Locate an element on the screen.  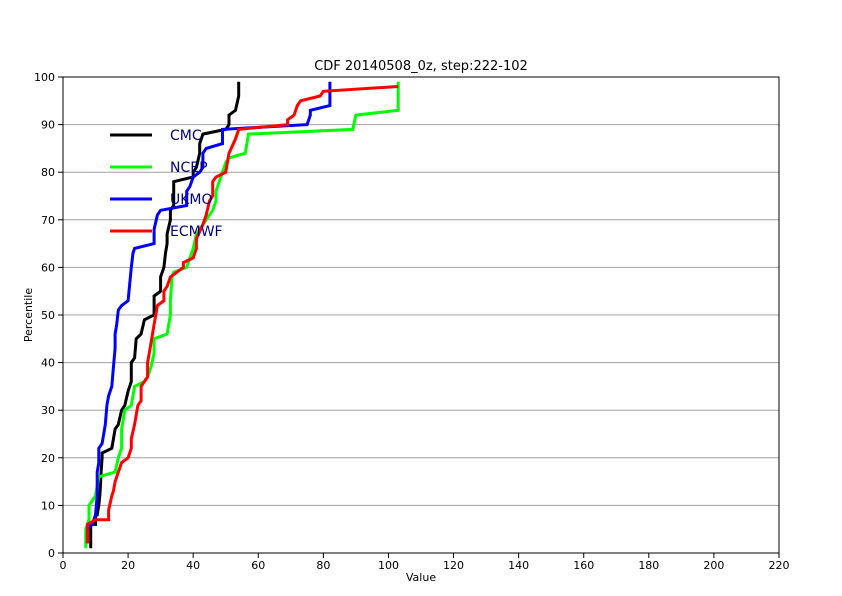
y-tick-label: 60 is located at coordinates (48, 267).